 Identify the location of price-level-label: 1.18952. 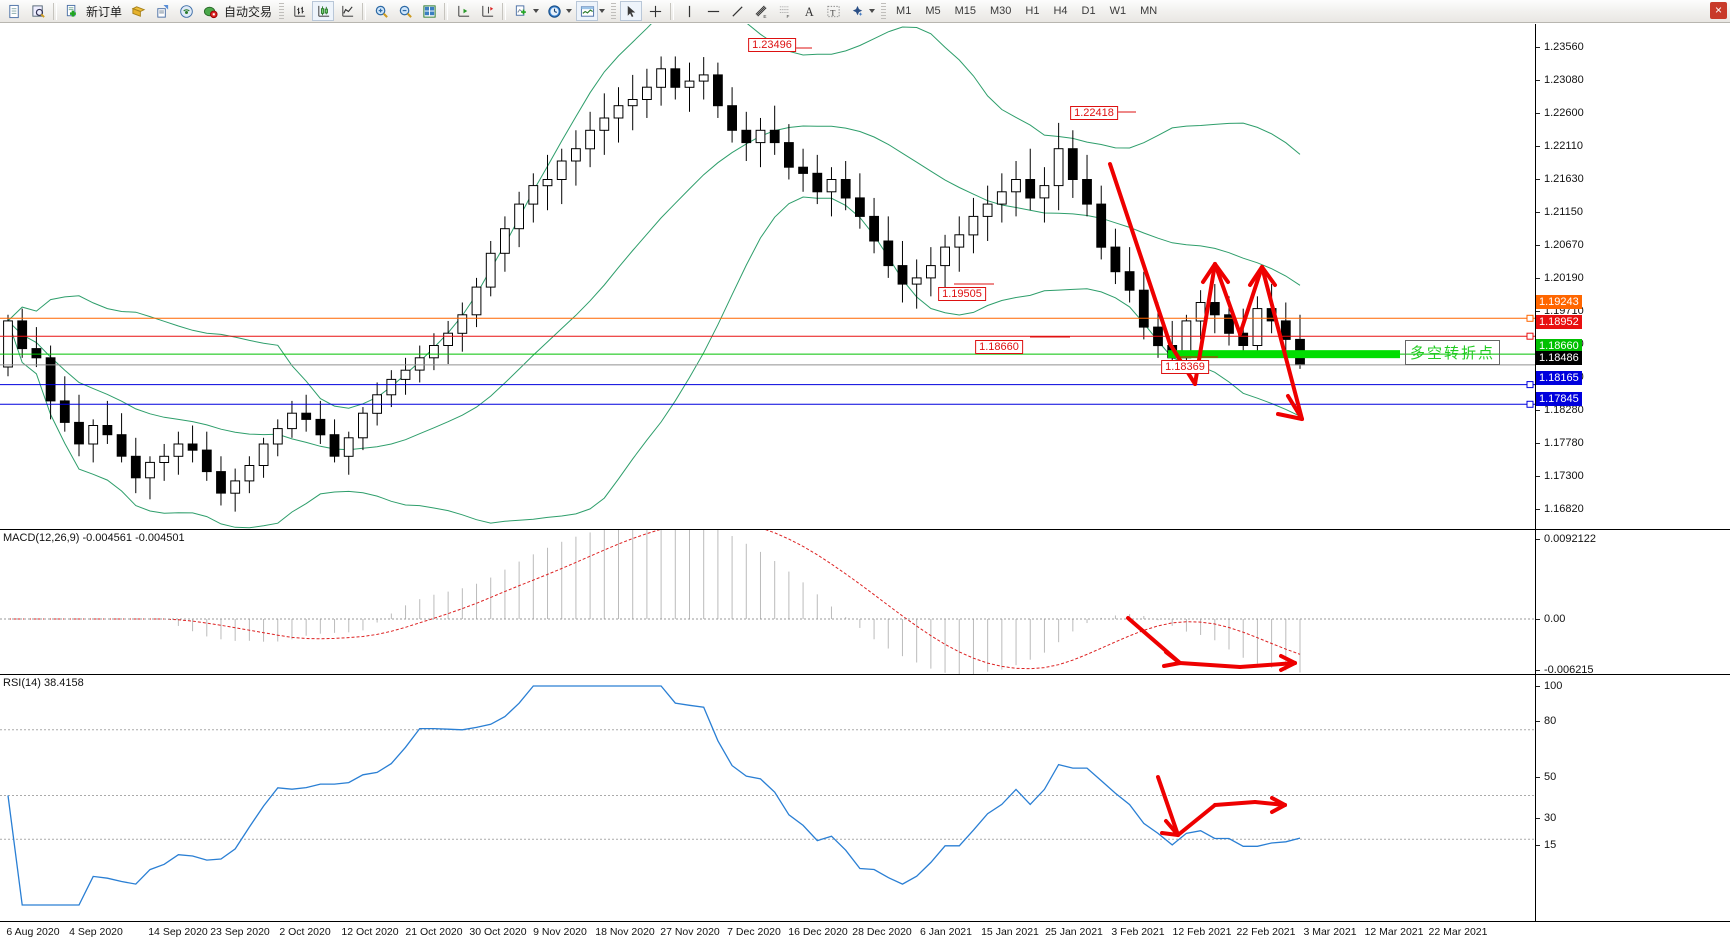
(1559, 322).